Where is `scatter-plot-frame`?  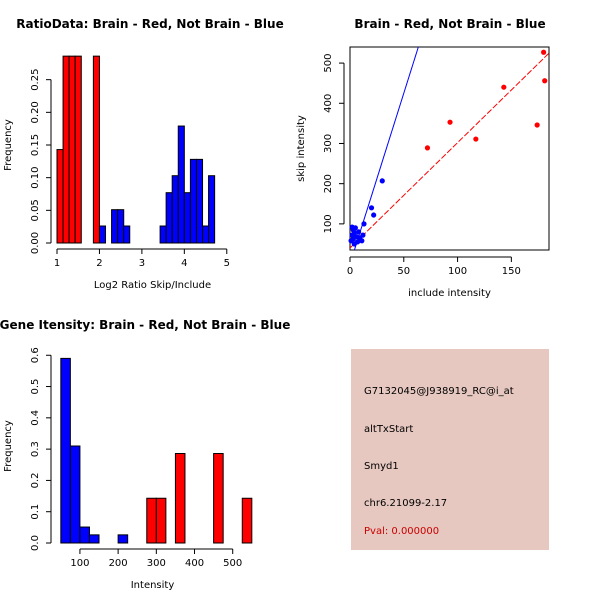
scatter-plot-frame is located at coordinates (449, 148).